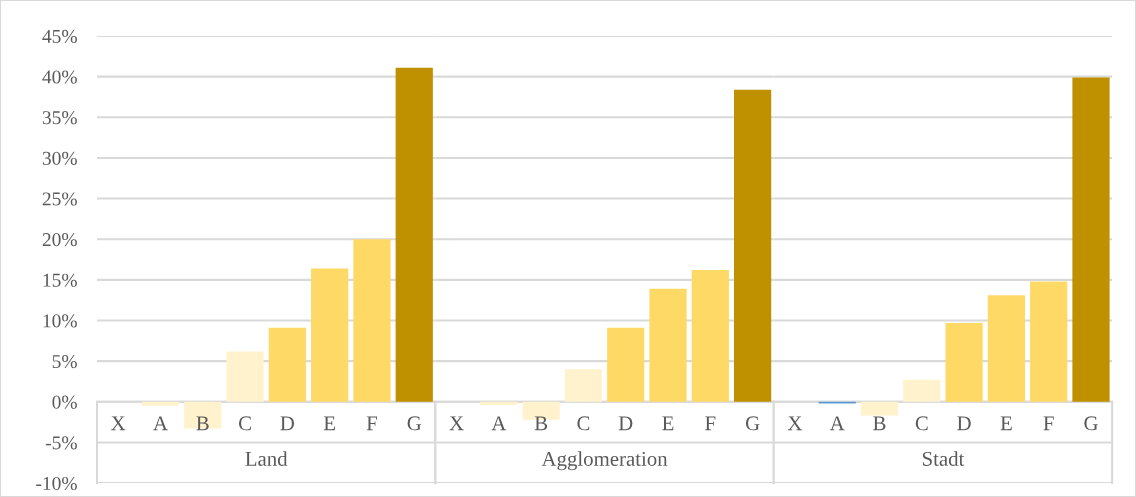 Image resolution: width=1136 pixels, height=497 pixels. What do you see at coordinates (61, 443) in the screenshot?
I see `y-tick-label: -5%` at bounding box center [61, 443].